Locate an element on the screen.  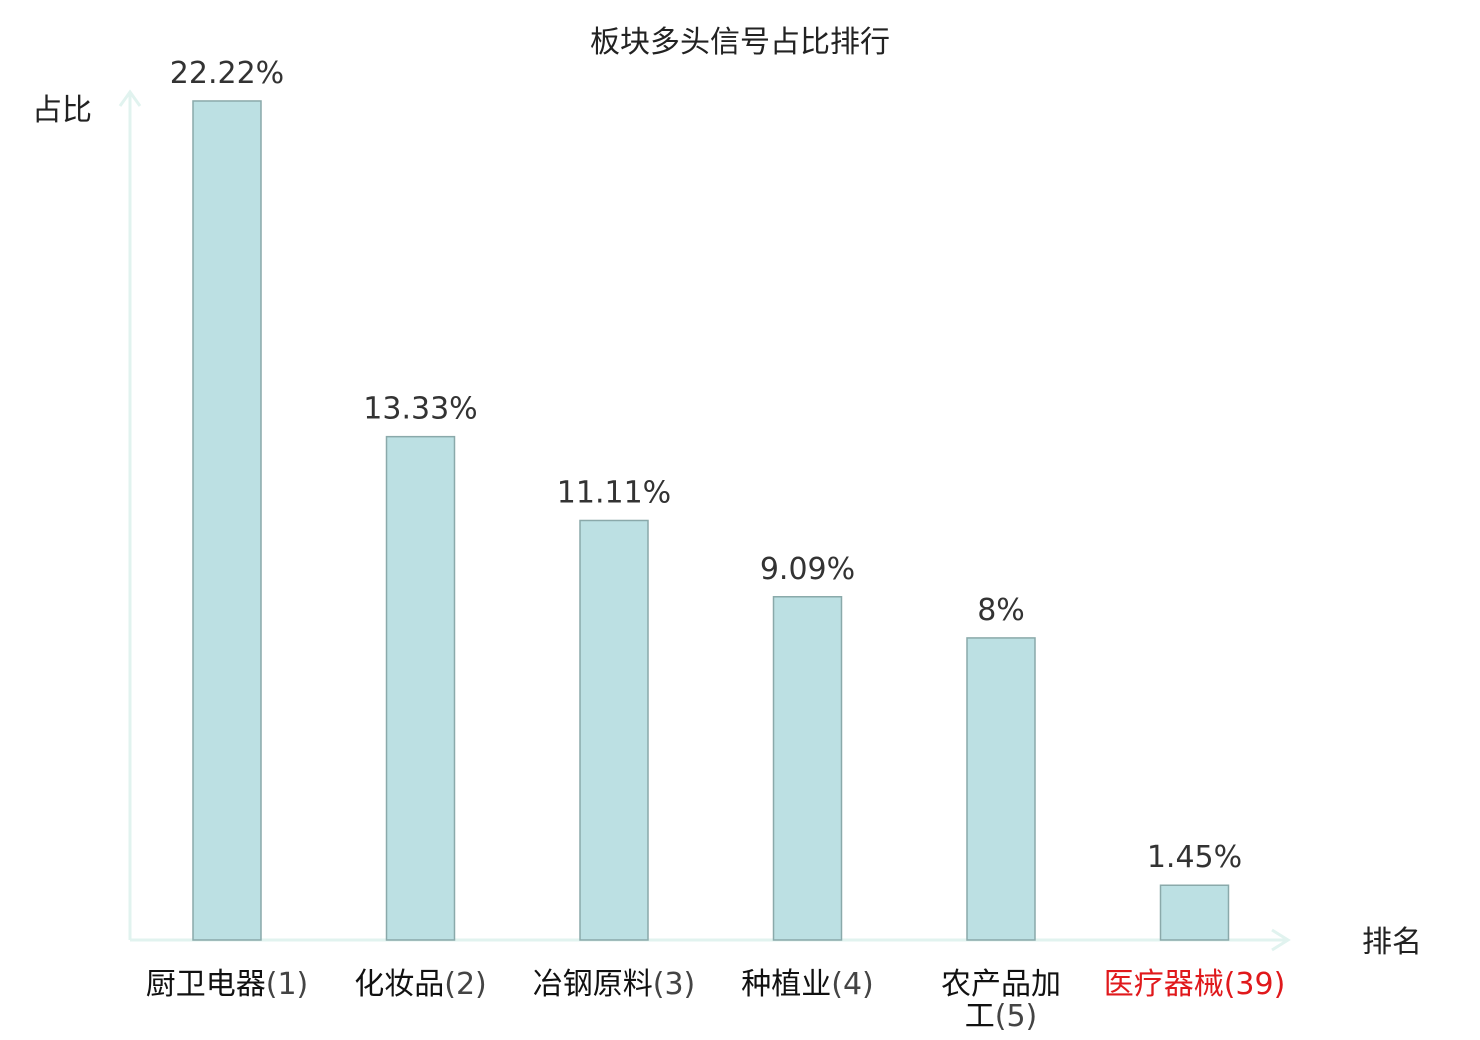
category-label: 农产品加 is located at coordinates (1001, 984).